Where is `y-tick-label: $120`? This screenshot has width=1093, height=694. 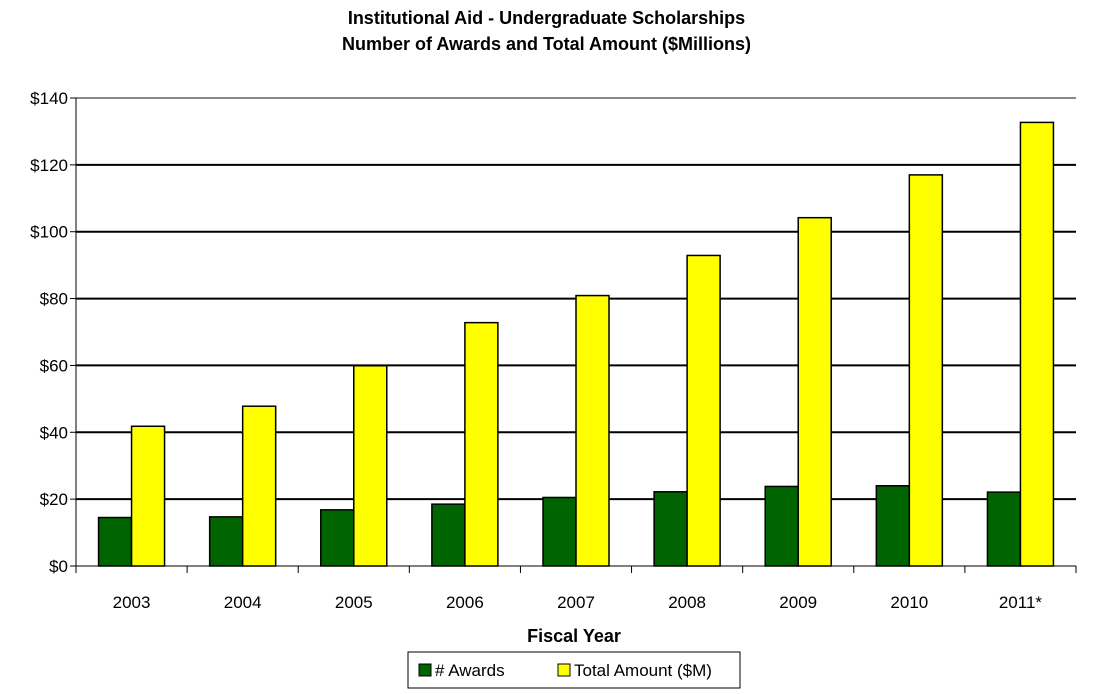
y-tick-label: $120 is located at coordinates (49, 165).